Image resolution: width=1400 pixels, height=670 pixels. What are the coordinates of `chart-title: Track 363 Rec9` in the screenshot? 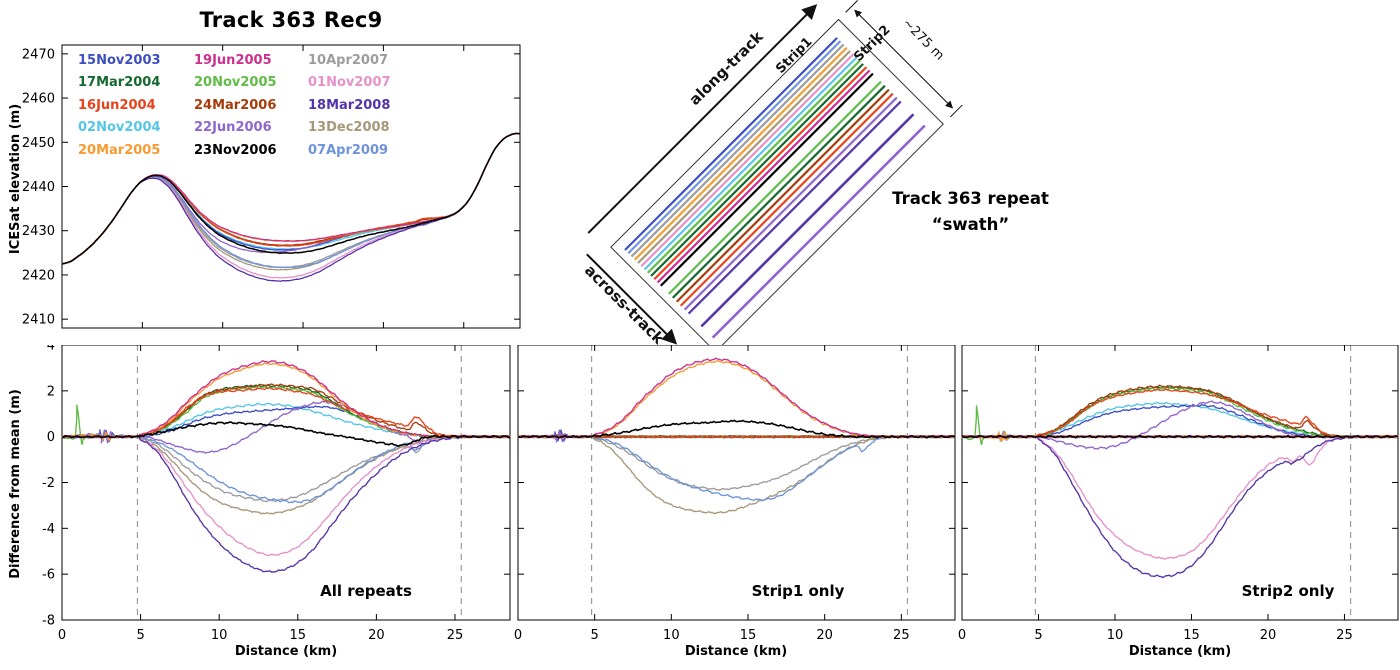 It's located at (291, 20).